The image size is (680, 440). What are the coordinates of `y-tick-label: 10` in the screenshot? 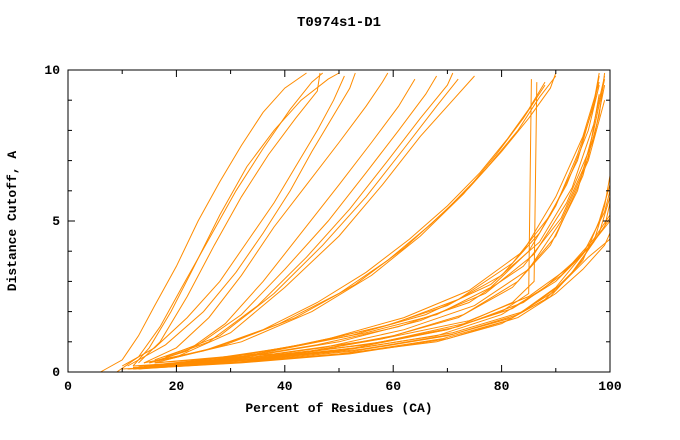 It's located at (52, 70).